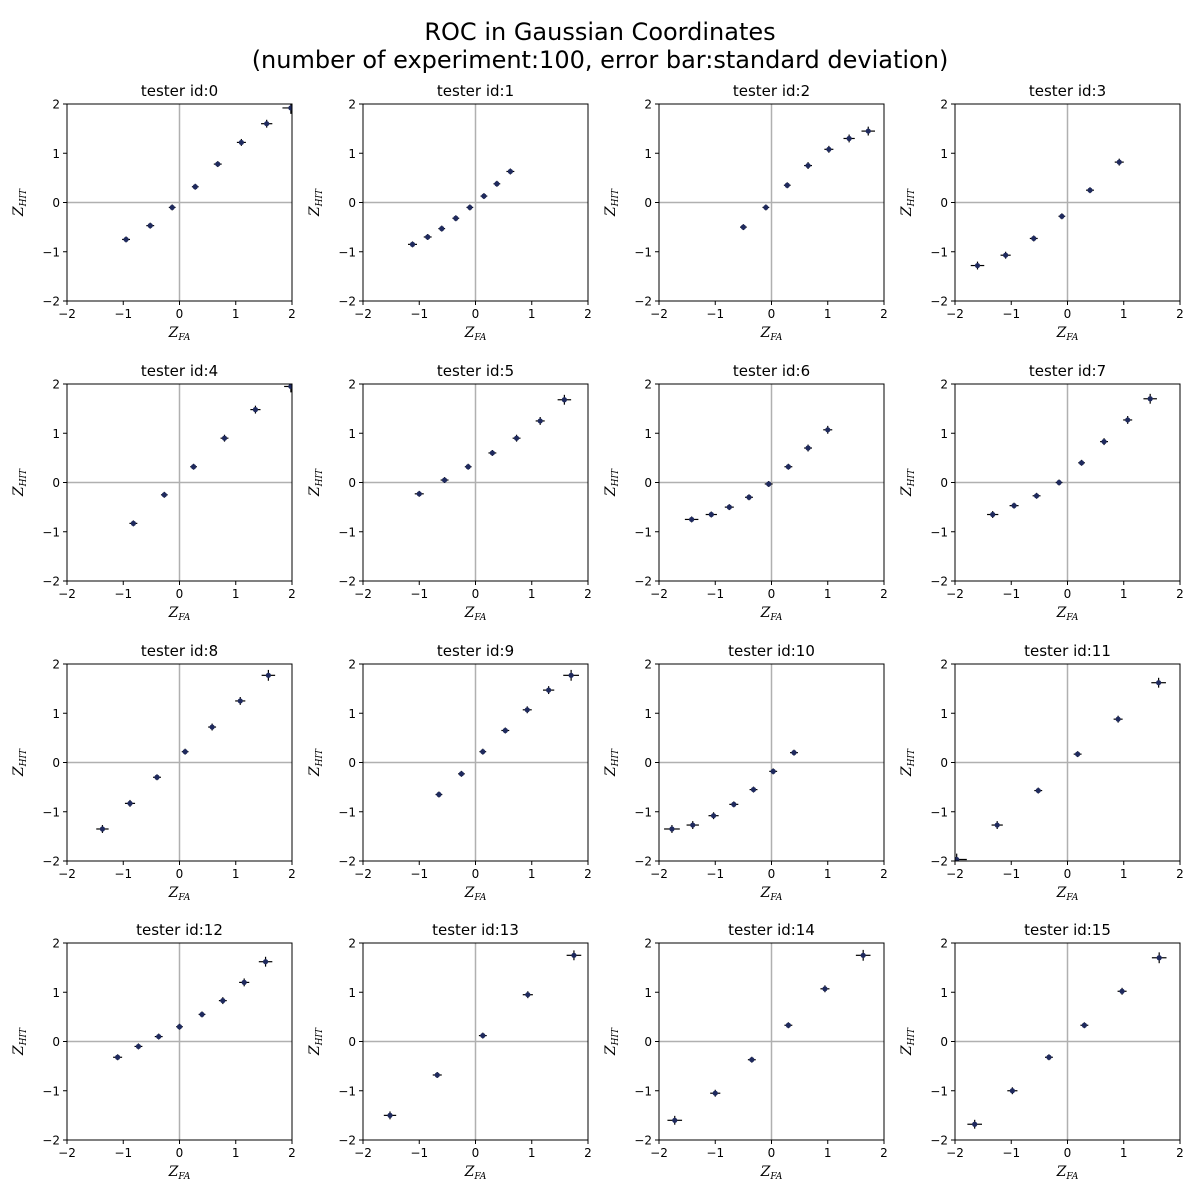 This screenshot has height=1200, width=1200. Describe the element at coordinates (771, 930) in the screenshot. I see `subplot-title: tester id:14` at that location.